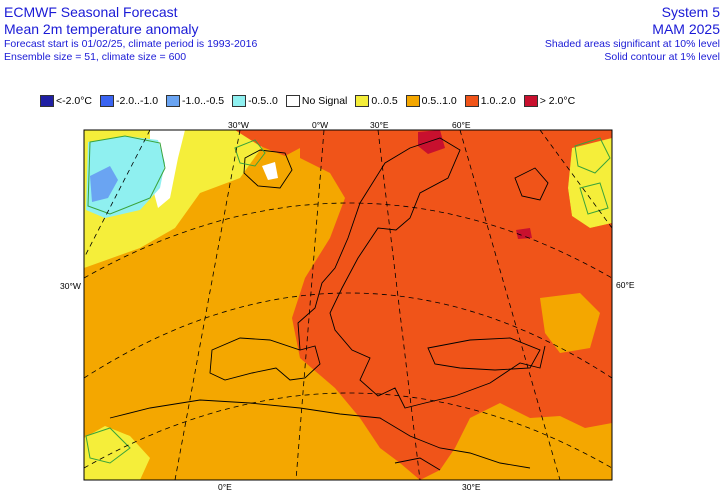 This screenshot has width=724, height=495. I want to click on no-signal-iceland, so click(270, 171).